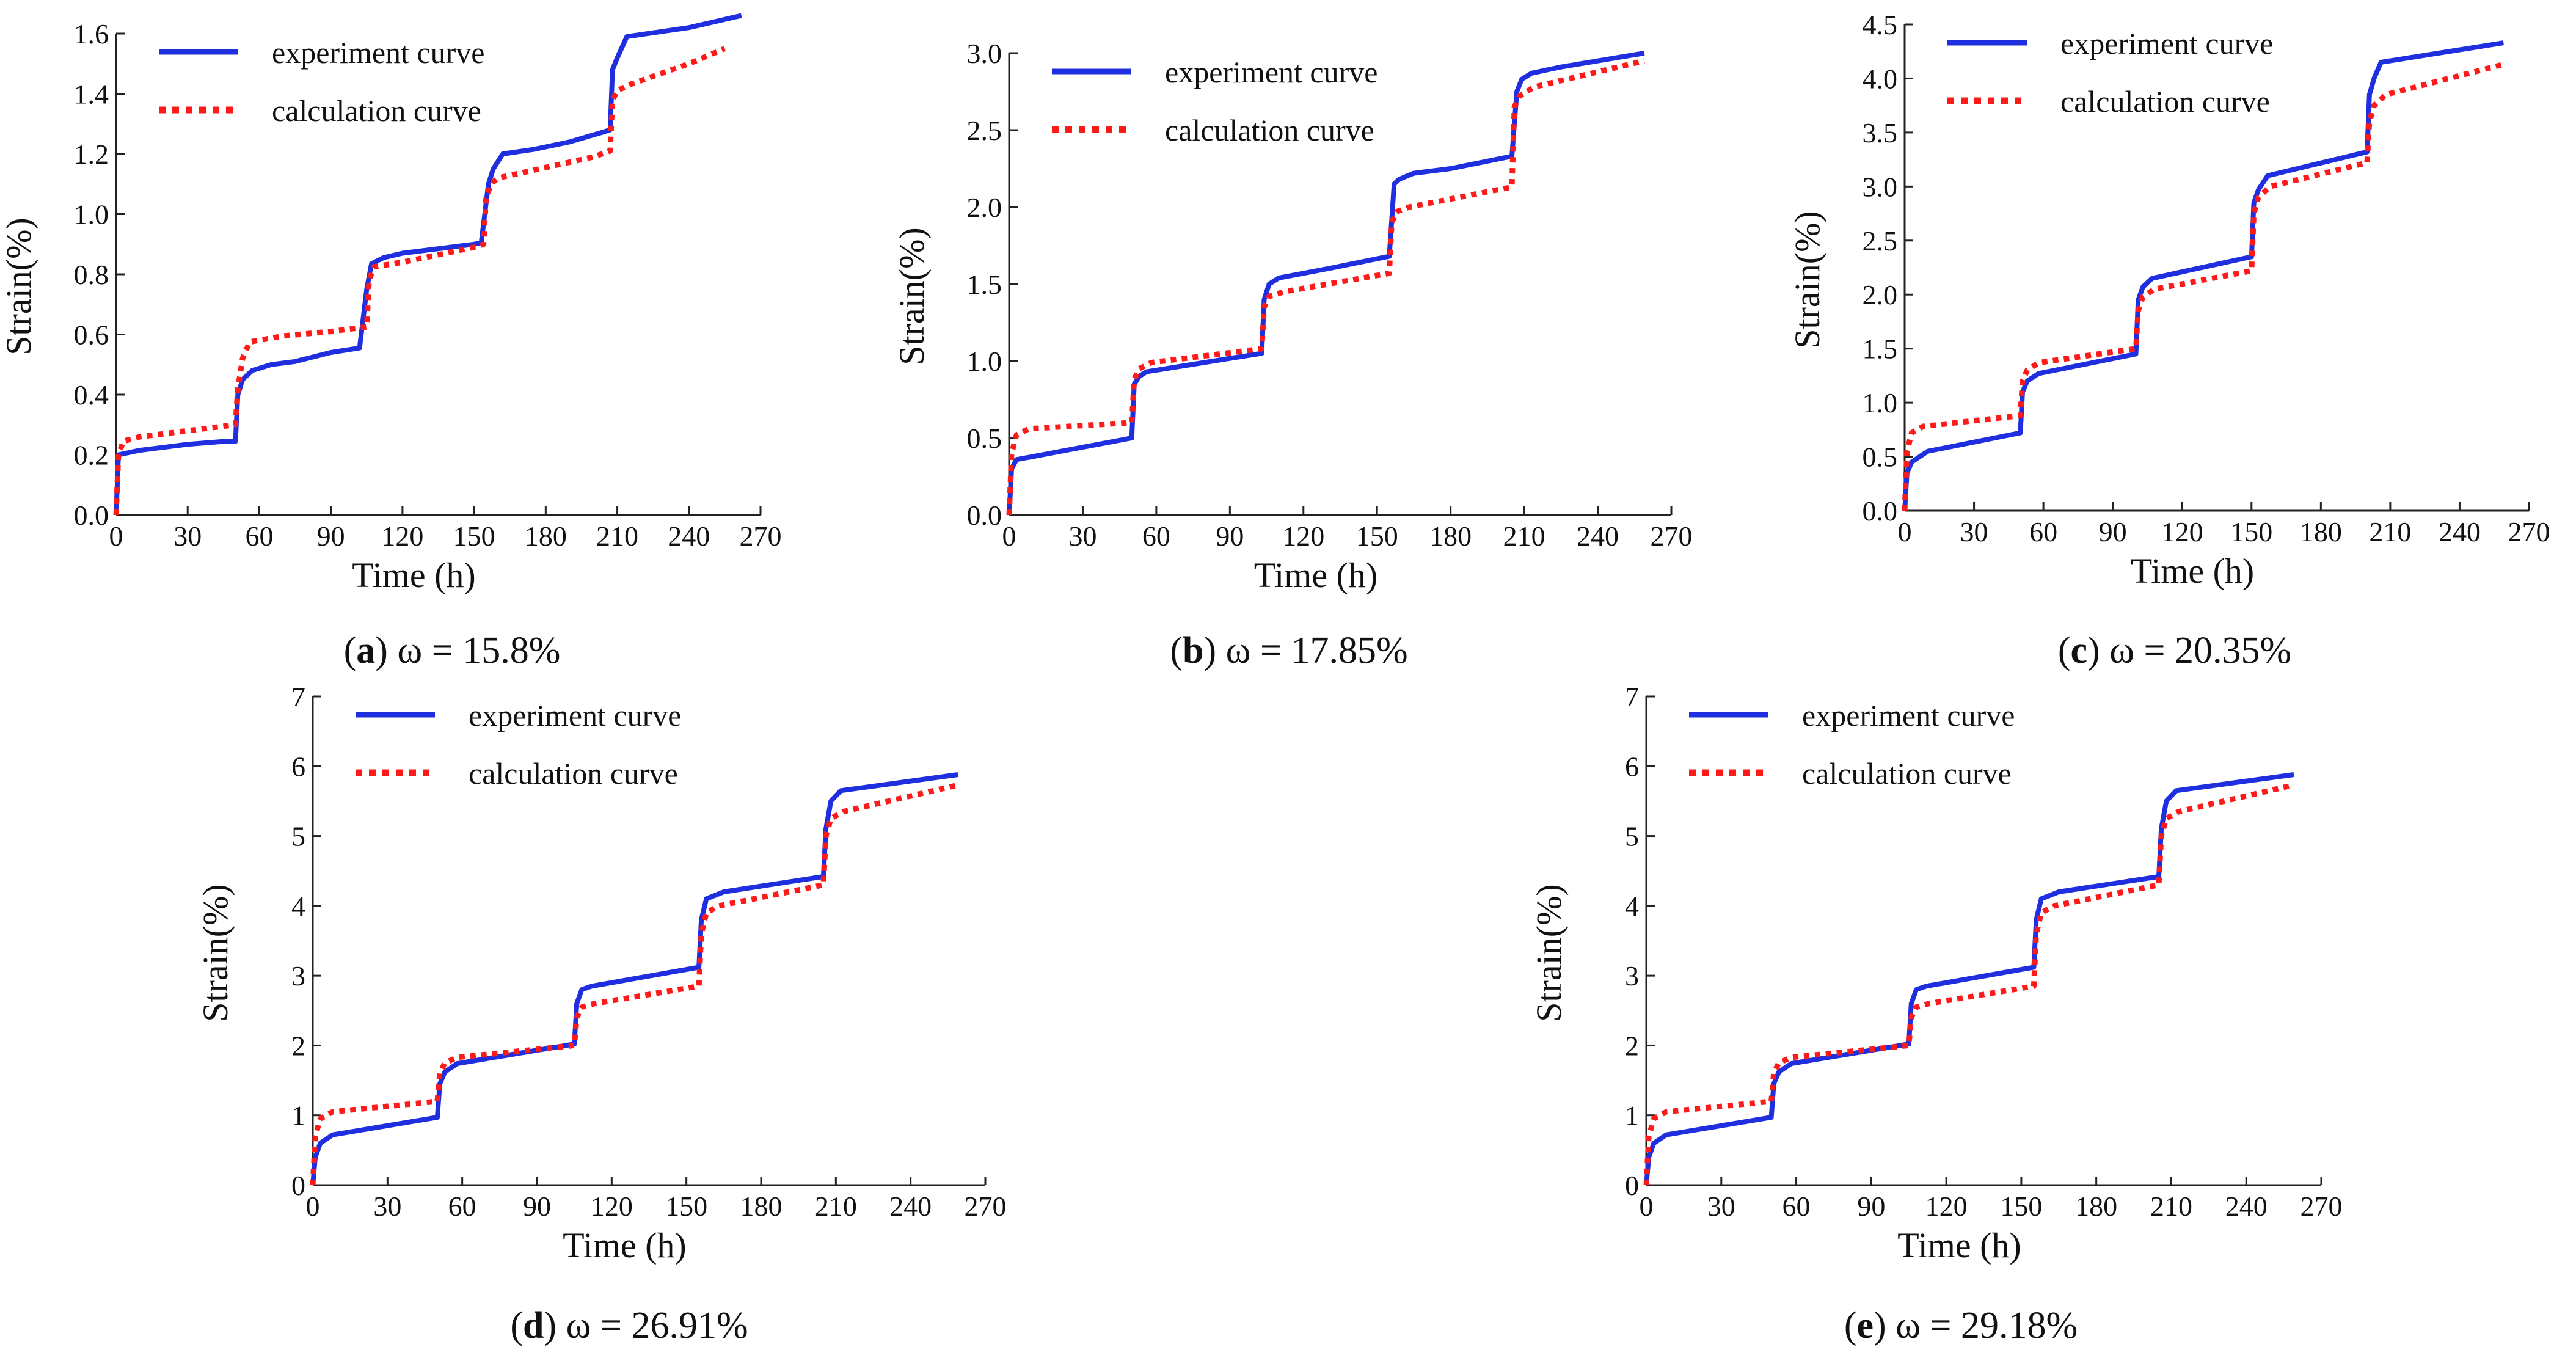 This screenshot has height=1358, width=2576. What do you see at coordinates (298, 696) in the screenshot?
I see `y-tick-label: 7` at bounding box center [298, 696].